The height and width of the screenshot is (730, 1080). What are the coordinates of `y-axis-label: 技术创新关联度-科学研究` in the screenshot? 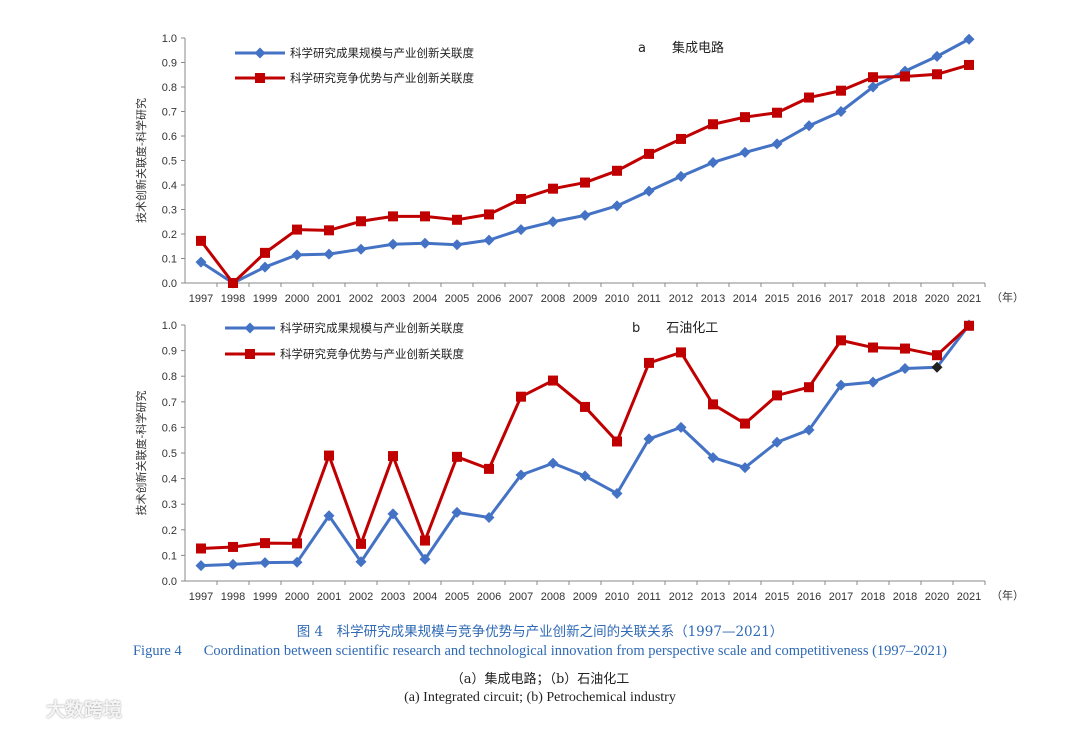 It's located at (141, 453).